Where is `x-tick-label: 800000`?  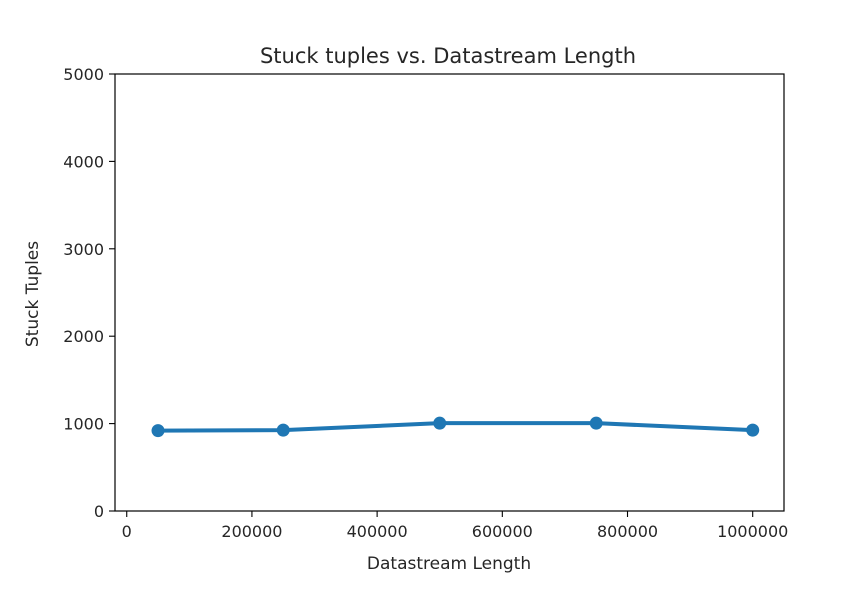 x-tick-label: 800000 is located at coordinates (627, 531).